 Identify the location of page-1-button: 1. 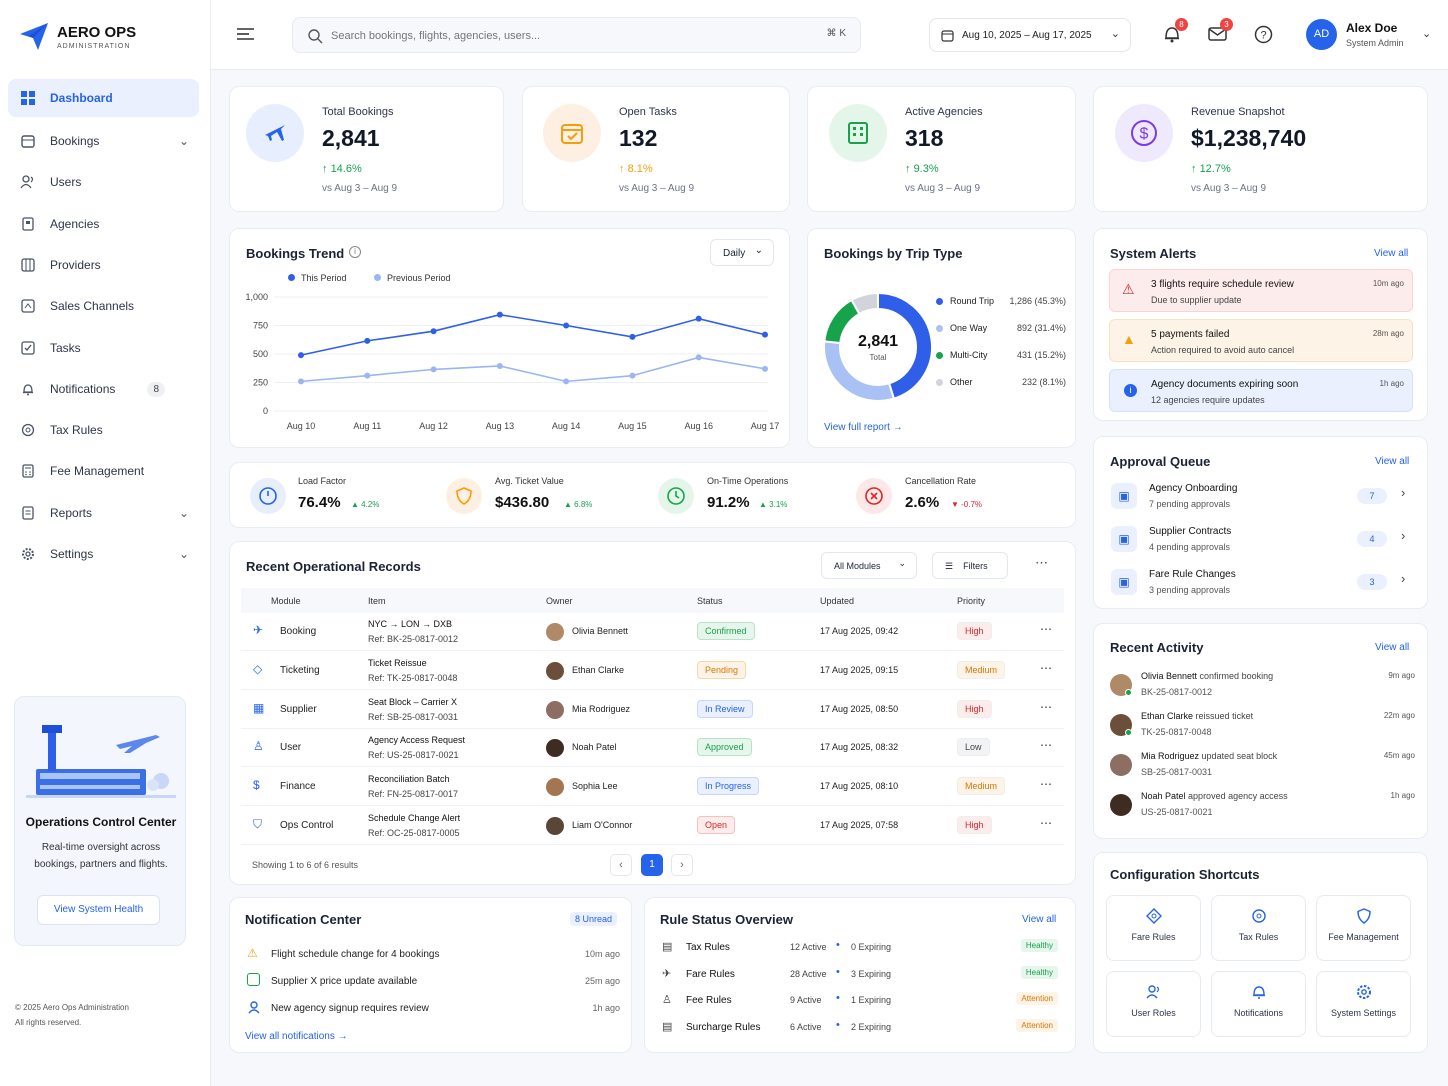
(652, 865).